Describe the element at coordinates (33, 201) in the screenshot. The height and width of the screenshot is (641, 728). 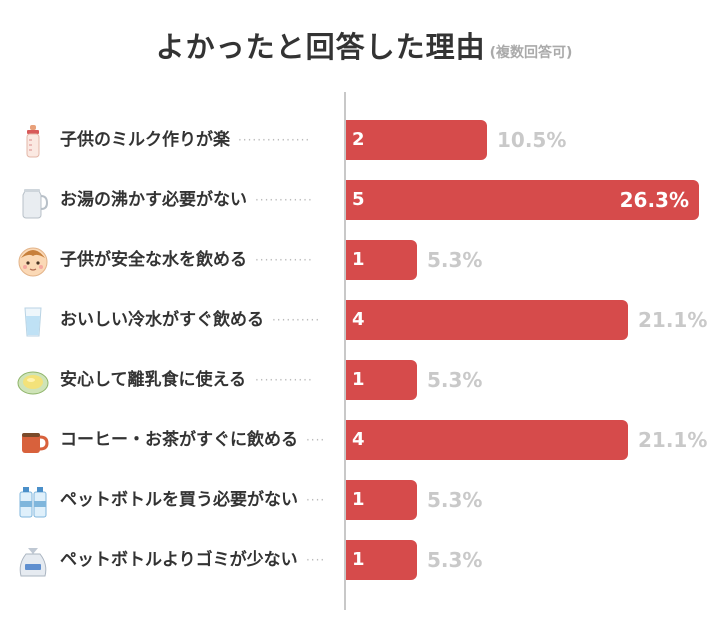
I see `kettle-icon` at that location.